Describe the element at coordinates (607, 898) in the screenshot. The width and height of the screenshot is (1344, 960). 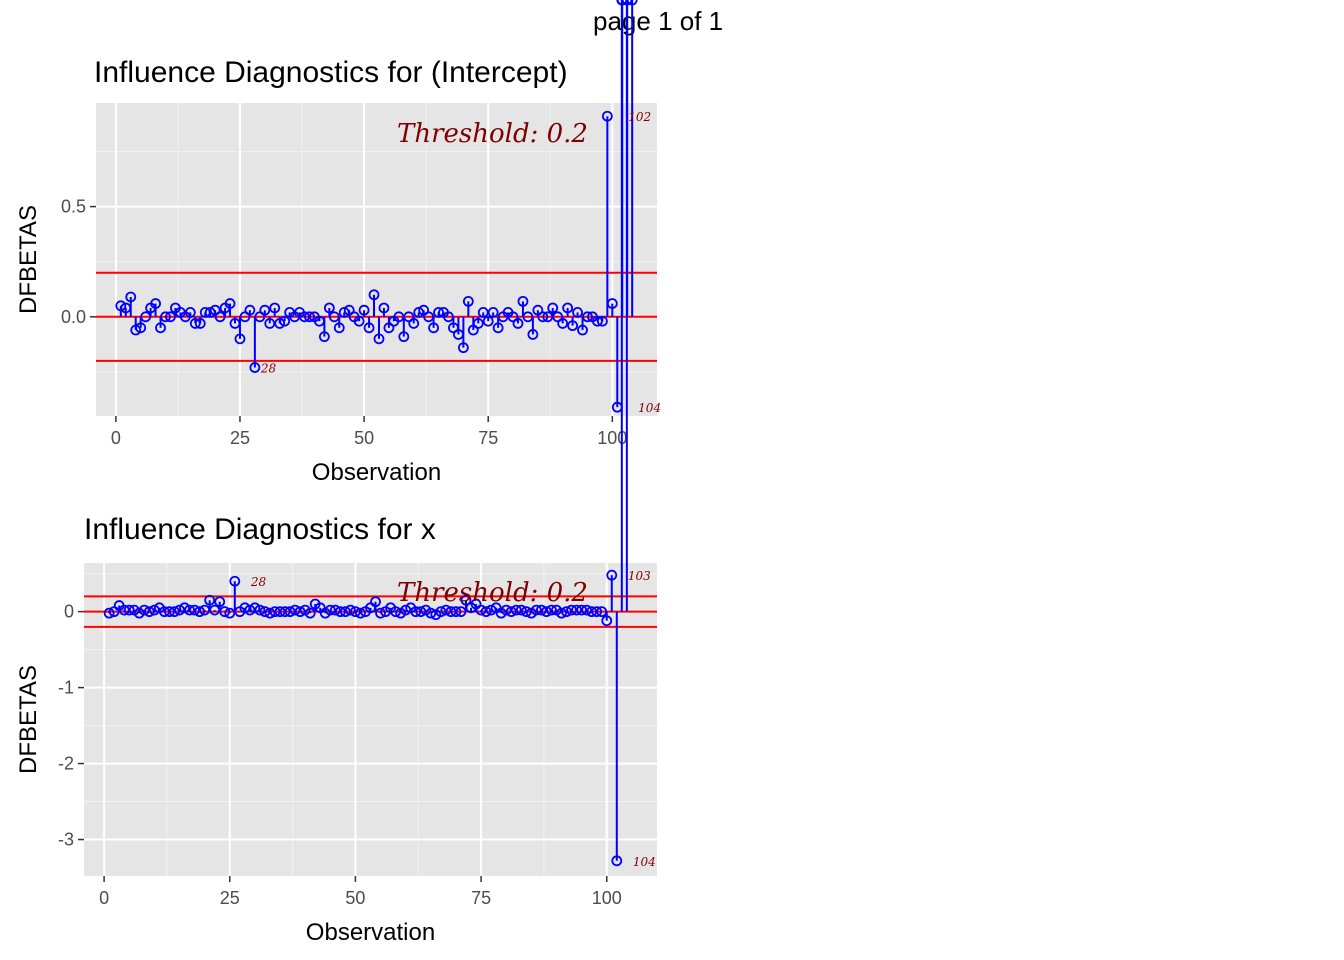
I see `x-tick-label: 100` at that location.